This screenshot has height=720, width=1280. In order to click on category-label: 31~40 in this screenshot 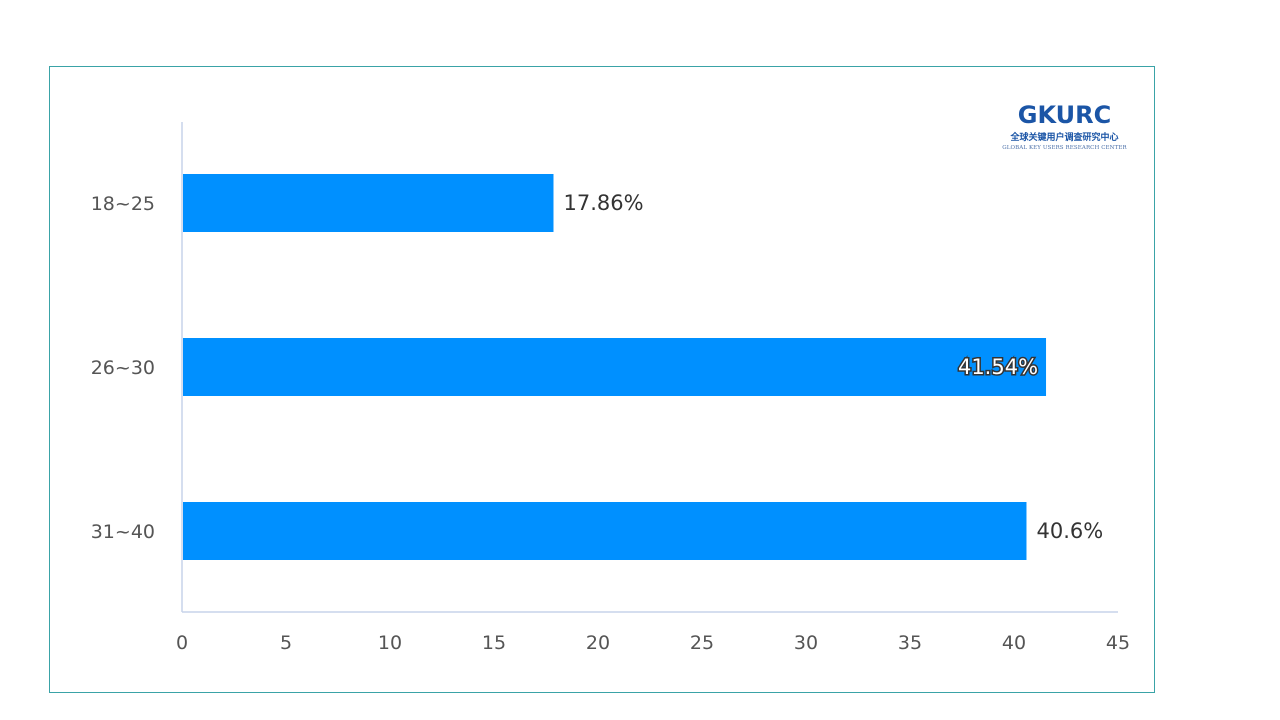, I will do `click(123, 532)`.